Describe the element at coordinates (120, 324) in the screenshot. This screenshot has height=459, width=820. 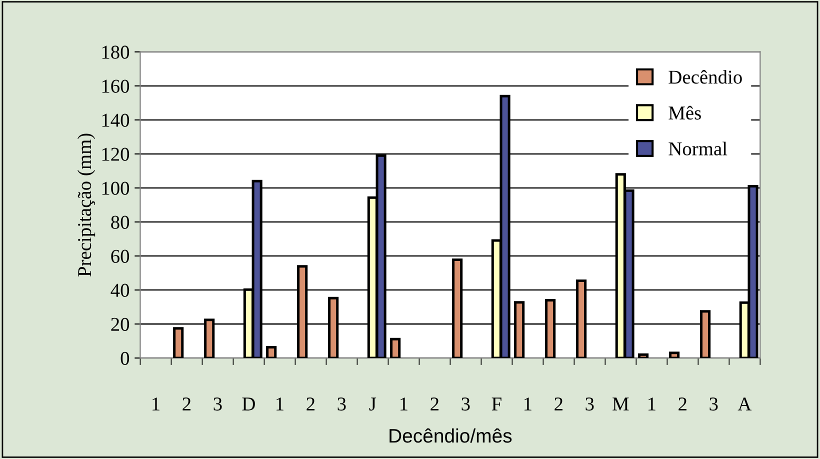
I see `y-tick-label: 20` at that location.